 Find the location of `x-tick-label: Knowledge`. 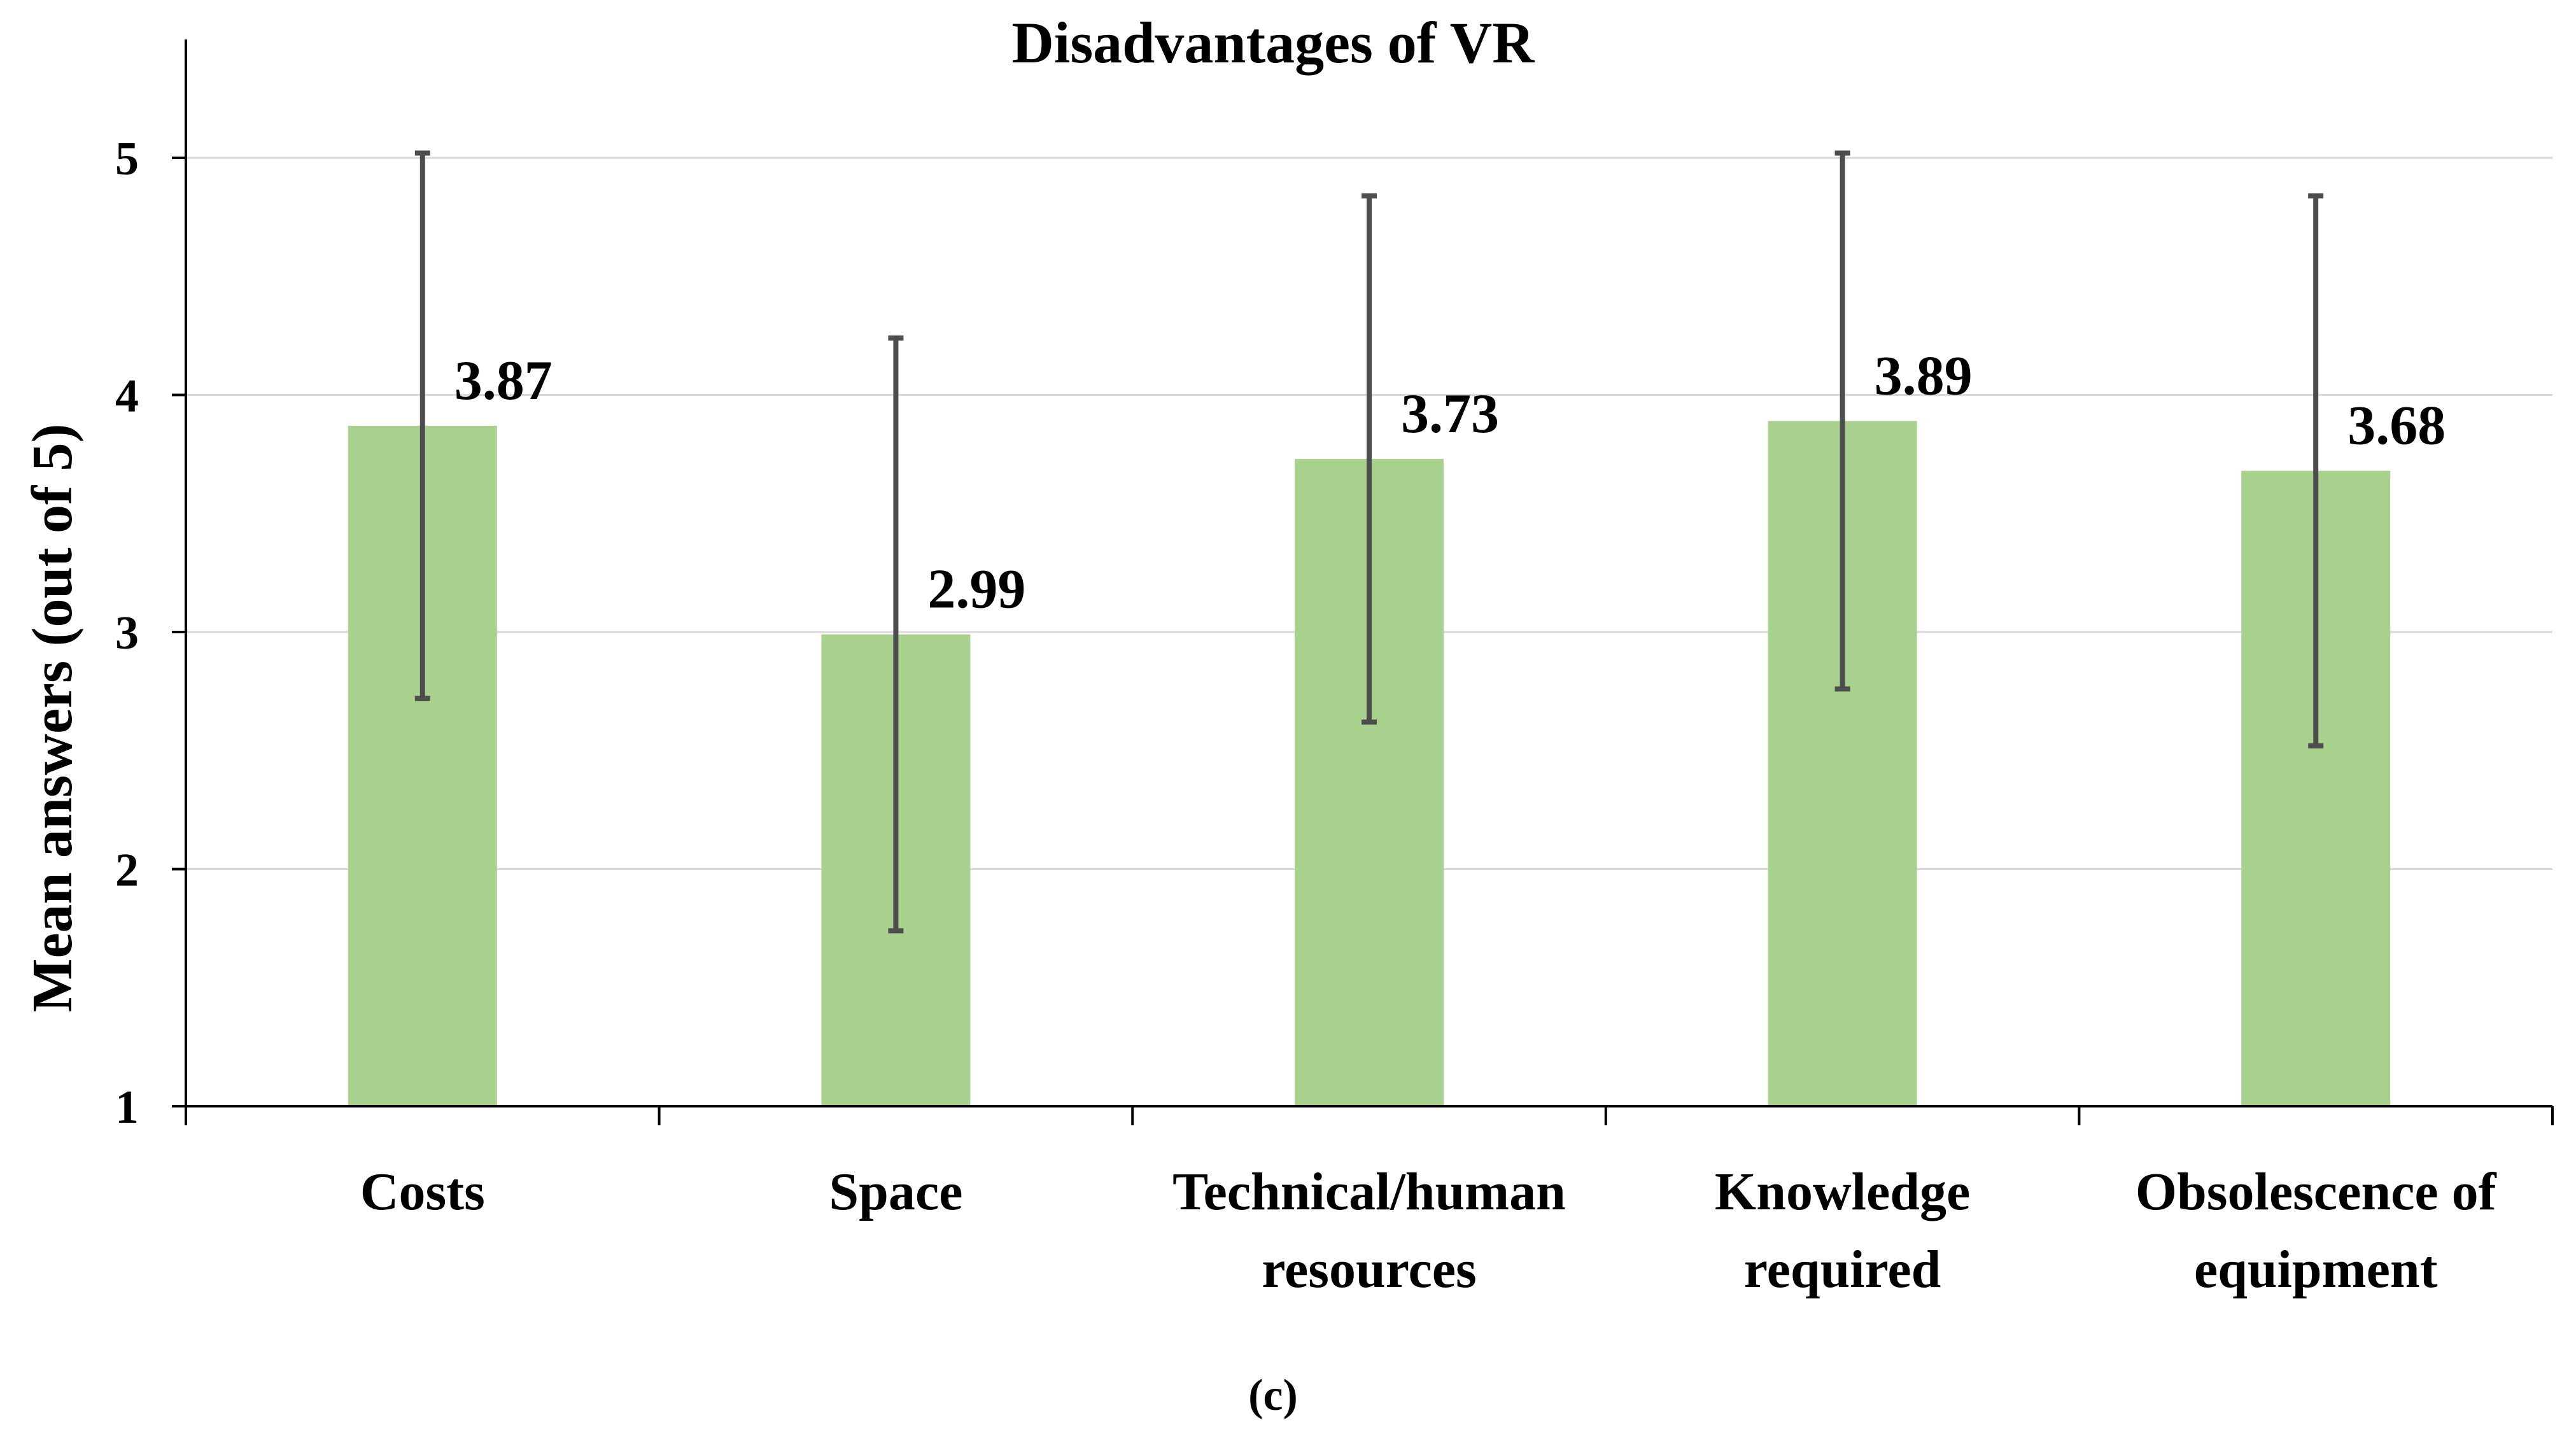

x-tick-label: Knowledge is located at coordinates (1843, 1191).